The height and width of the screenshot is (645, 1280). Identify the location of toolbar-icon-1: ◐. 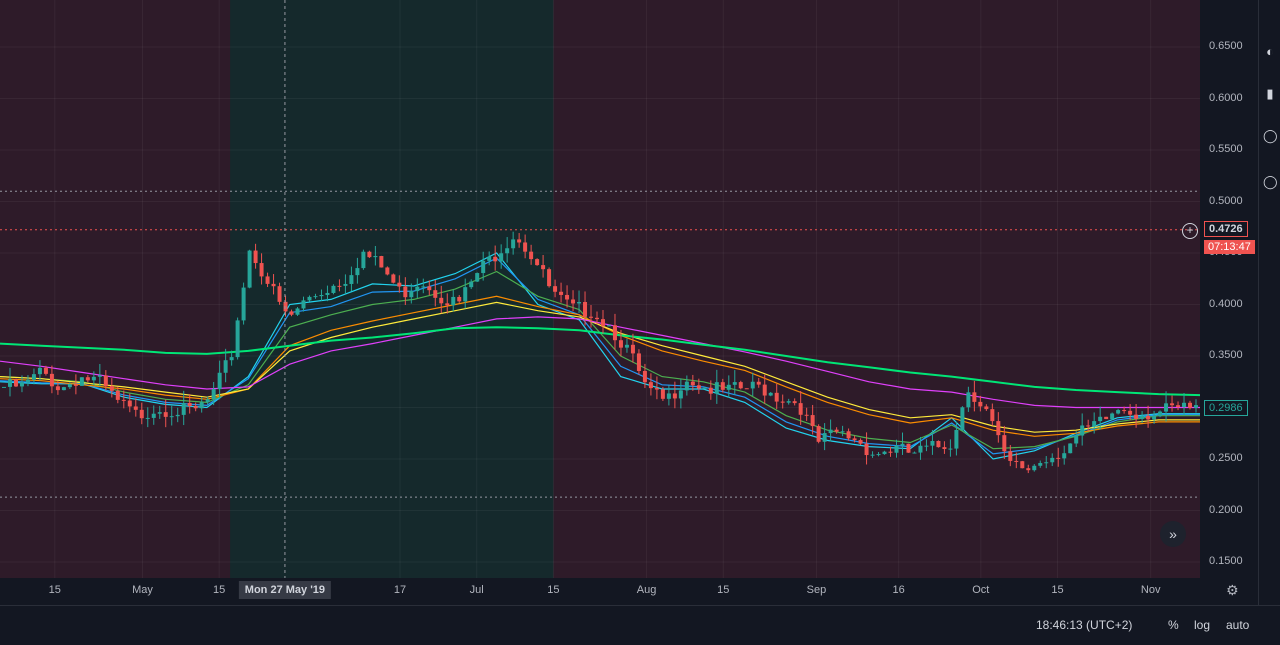
(1270, 51).